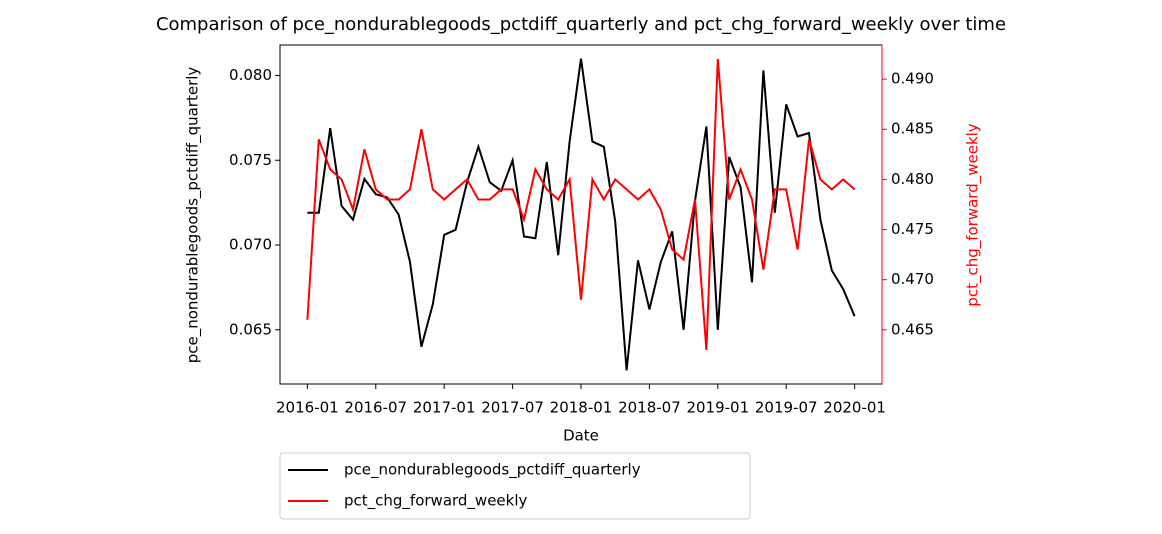 The width and height of the screenshot is (1162, 534). I want to click on y-tick-label: 0.070, so click(250, 245).